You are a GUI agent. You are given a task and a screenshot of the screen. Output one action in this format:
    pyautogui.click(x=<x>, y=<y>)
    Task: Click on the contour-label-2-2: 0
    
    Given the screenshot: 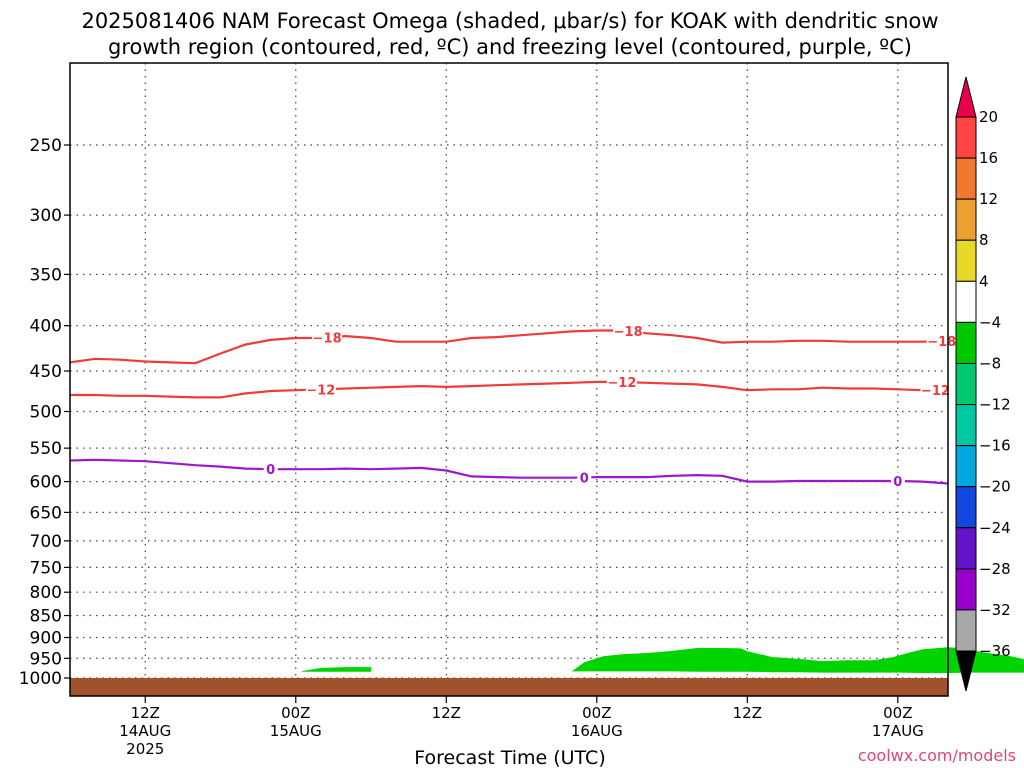 What is the action you would take?
    pyautogui.click(x=897, y=482)
    